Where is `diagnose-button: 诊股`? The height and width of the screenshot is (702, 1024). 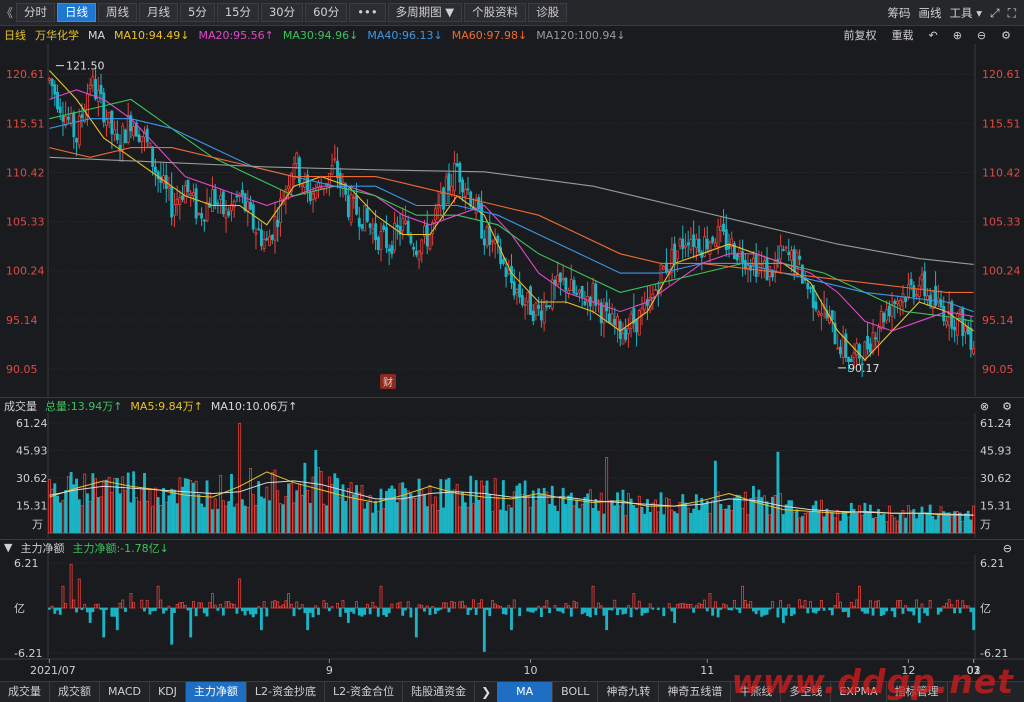
diagnose-button: 诊股 is located at coordinates (548, 12).